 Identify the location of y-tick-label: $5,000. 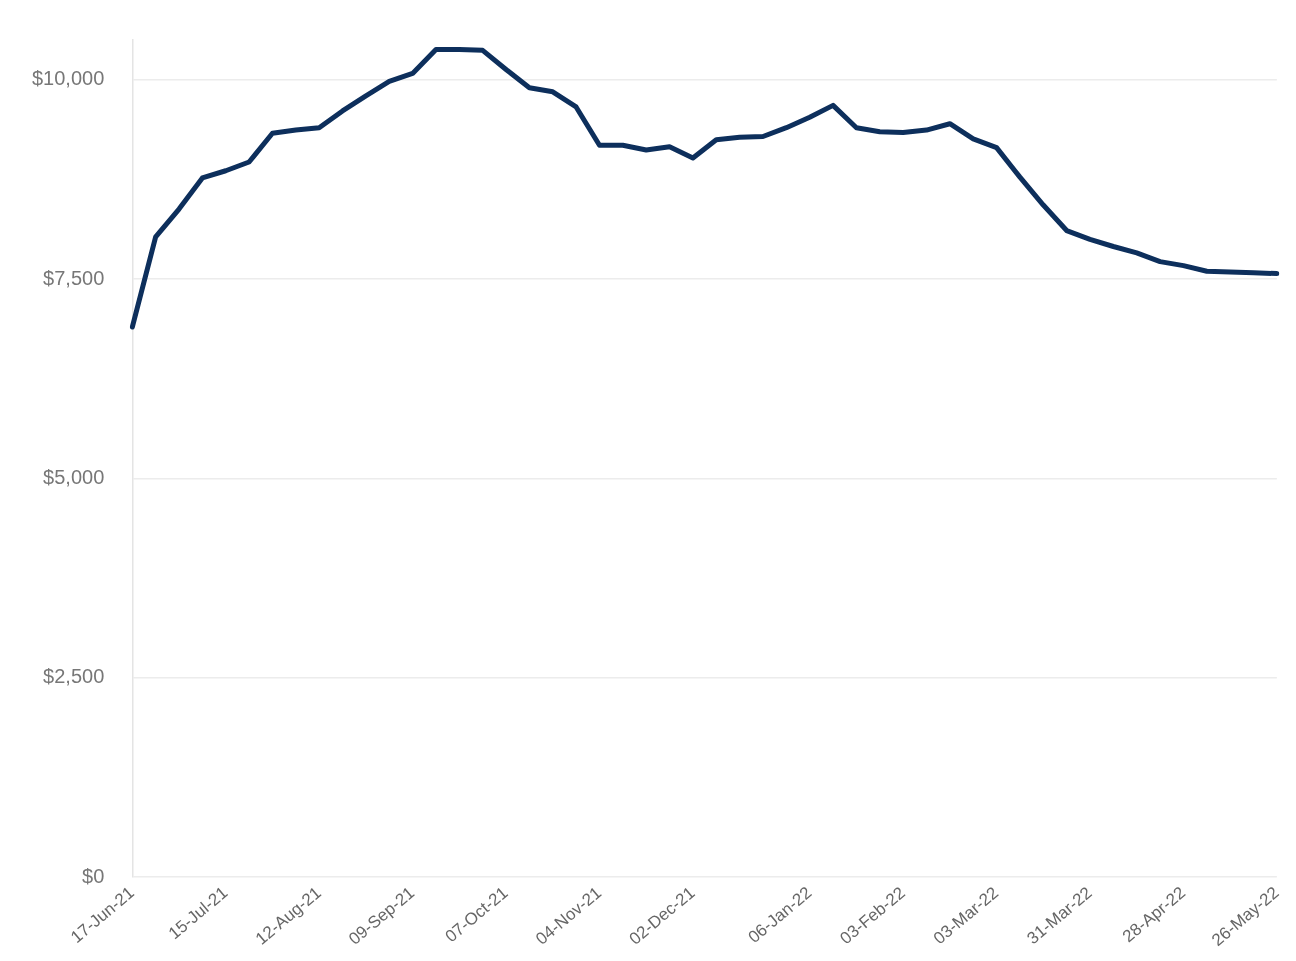
(74, 477).